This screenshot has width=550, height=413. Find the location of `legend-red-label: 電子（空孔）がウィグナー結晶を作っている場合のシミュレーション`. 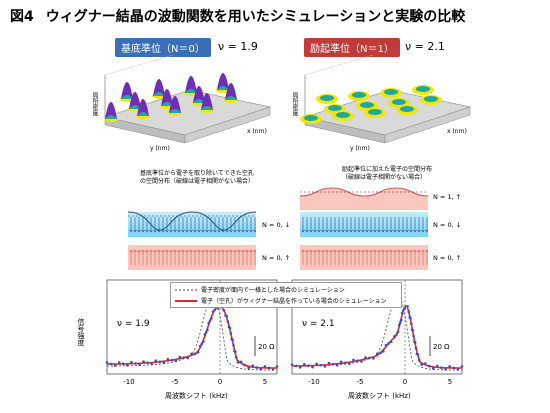

legend-red-label: 電子（空孔）がウィグナー結晶を作っている場合のシミュレーション is located at coordinates (294, 301).